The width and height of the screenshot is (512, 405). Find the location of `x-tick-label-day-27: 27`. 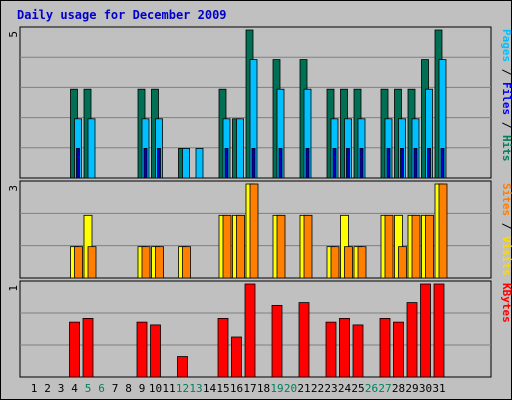

x-tick-label-day-27: 27 is located at coordinates (384, 388).